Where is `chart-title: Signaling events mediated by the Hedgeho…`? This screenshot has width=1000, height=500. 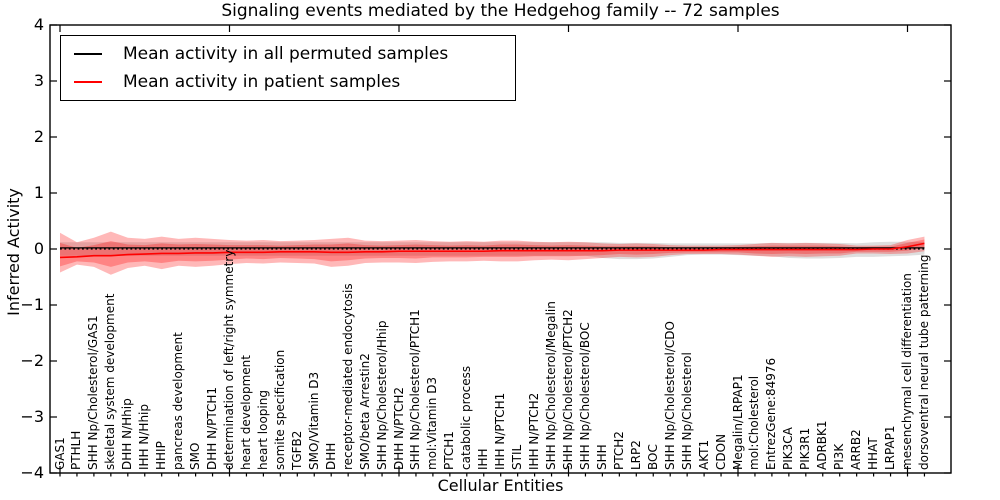
chart-title: Signaling events mediated by the Hedgeho… is located at coordinates (500, 11).